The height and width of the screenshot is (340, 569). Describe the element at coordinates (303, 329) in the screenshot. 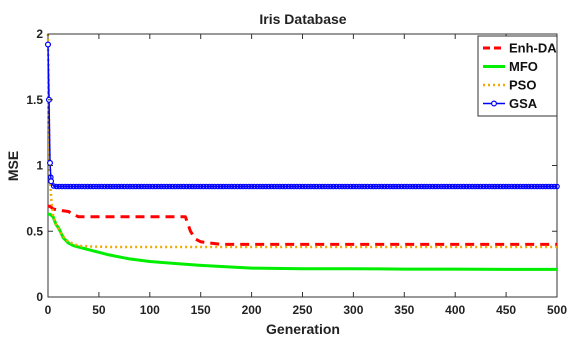

I see `x-axis-title: Generation` at that location.